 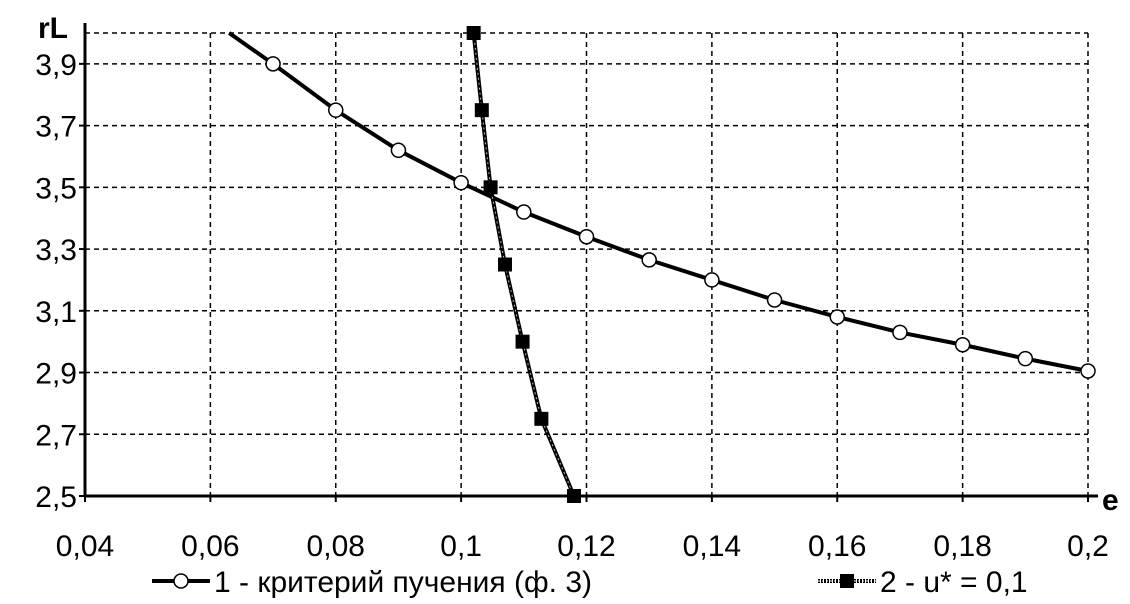 I want to click on legend-label-series-2: 2 - u* = 0,1, so click(x=954, y=582).